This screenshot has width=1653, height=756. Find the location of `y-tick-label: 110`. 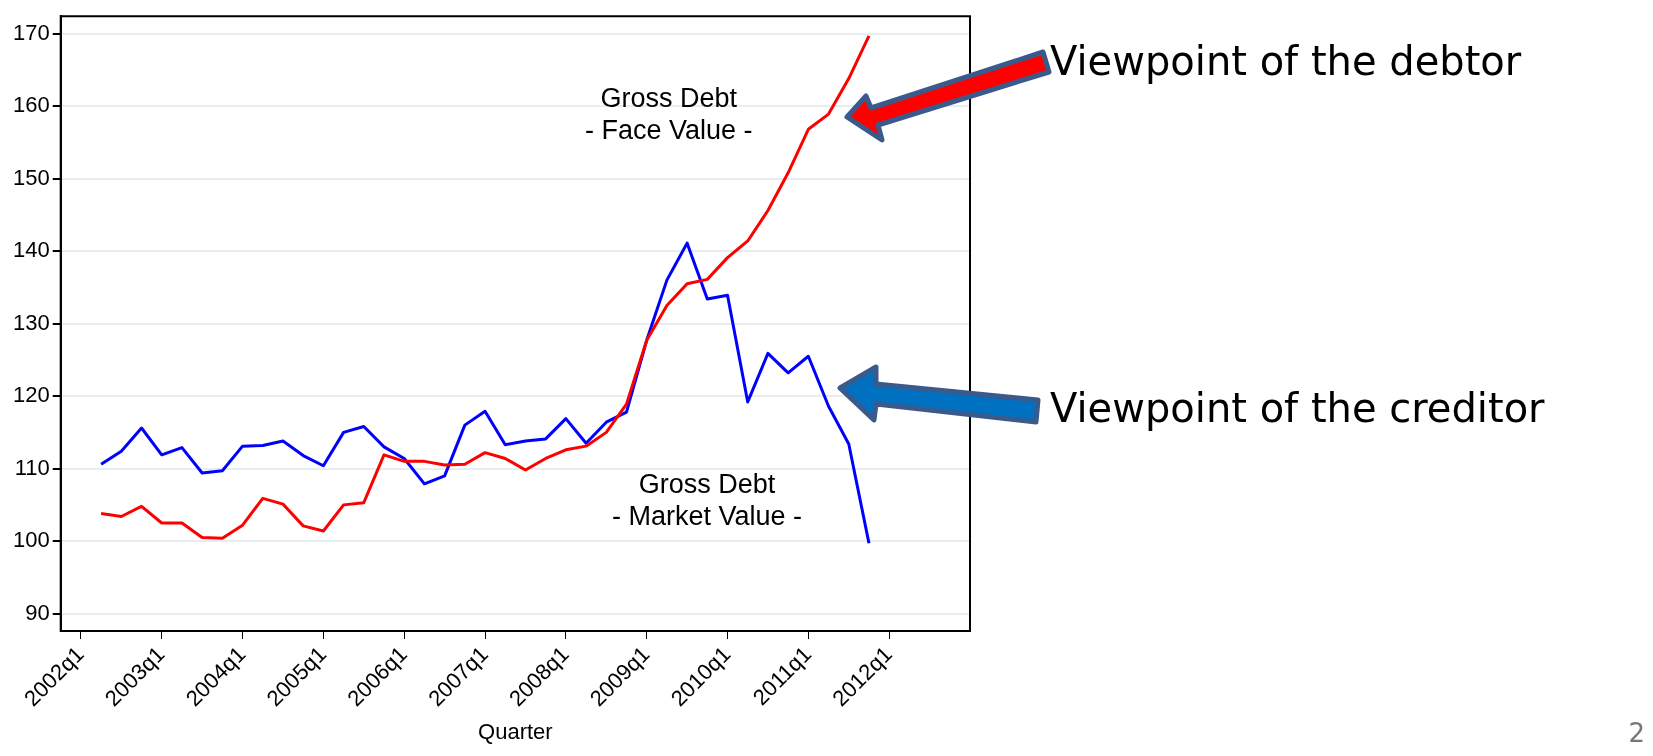

y-tick-label: 110 is located at coordinates (32, 467).